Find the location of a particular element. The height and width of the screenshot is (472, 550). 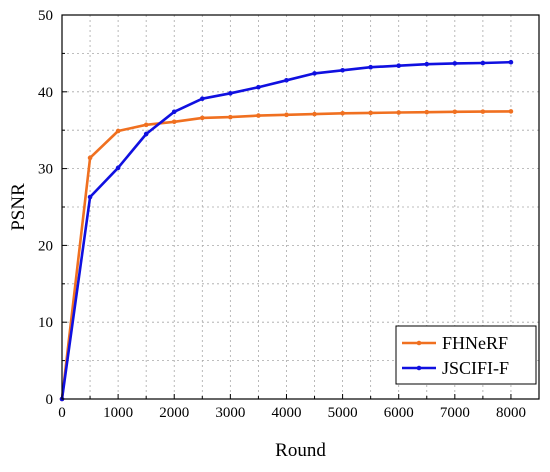

legend: FHNeRF JSCIFI-F is located at coordinates (466, 355).